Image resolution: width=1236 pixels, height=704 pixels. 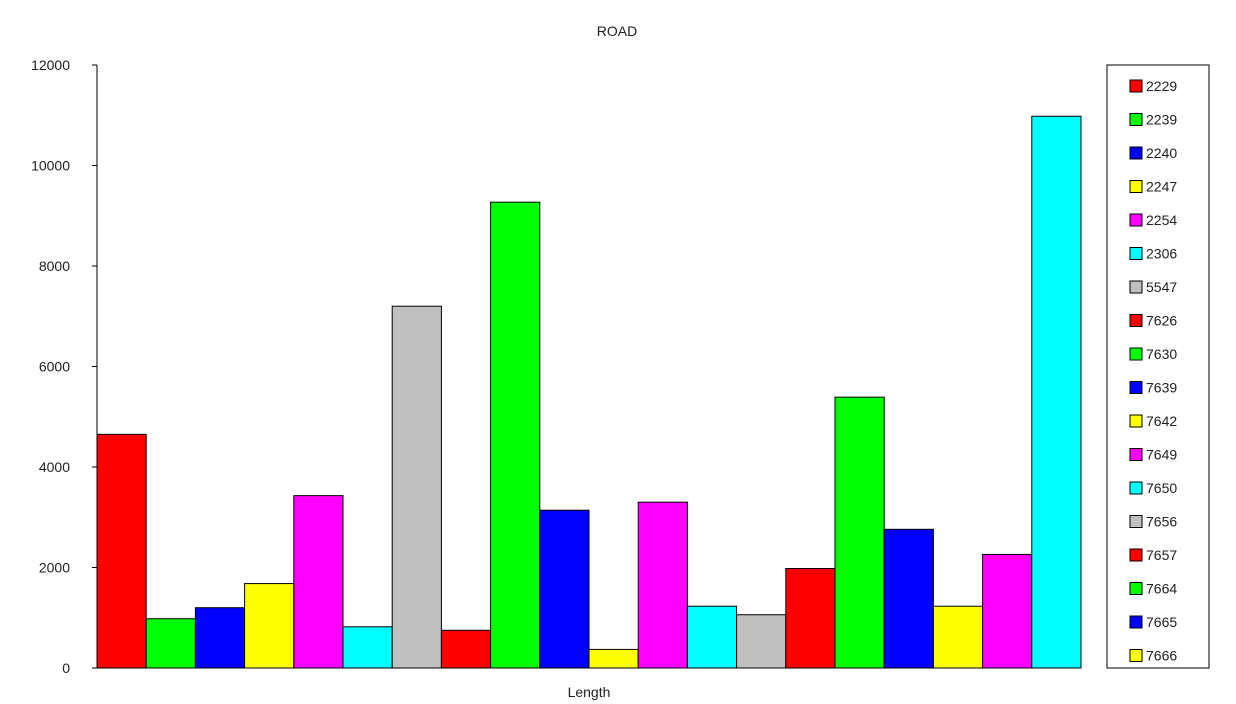 What do you see at coordinates (1161, 555) in the screenshot?
I see `legend-label: 7657` at bounding box center [1161, 555].